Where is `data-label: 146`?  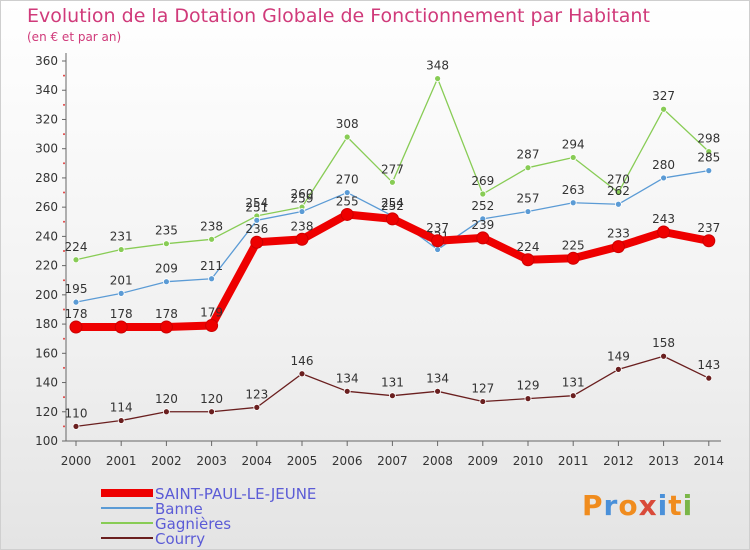
data-label: 146 is located at coordinates (302, 361).